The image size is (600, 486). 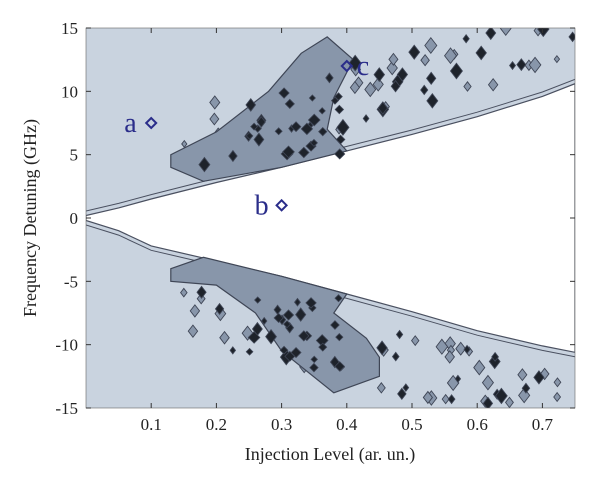 What do you see at coordinates (411, 424) in the screenshot?
I see `x-tick-label: 0.5` at bounding box center [411, 424].